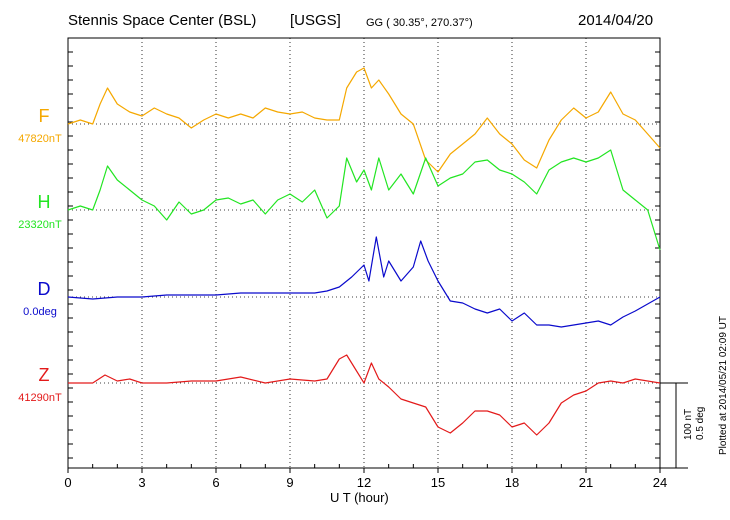 This screenshot has width=730, height=520. What do you see at coordinates (364, 482) in the screenshot?
I see `x-tick-label: 12` at bounding box center [364, 482].